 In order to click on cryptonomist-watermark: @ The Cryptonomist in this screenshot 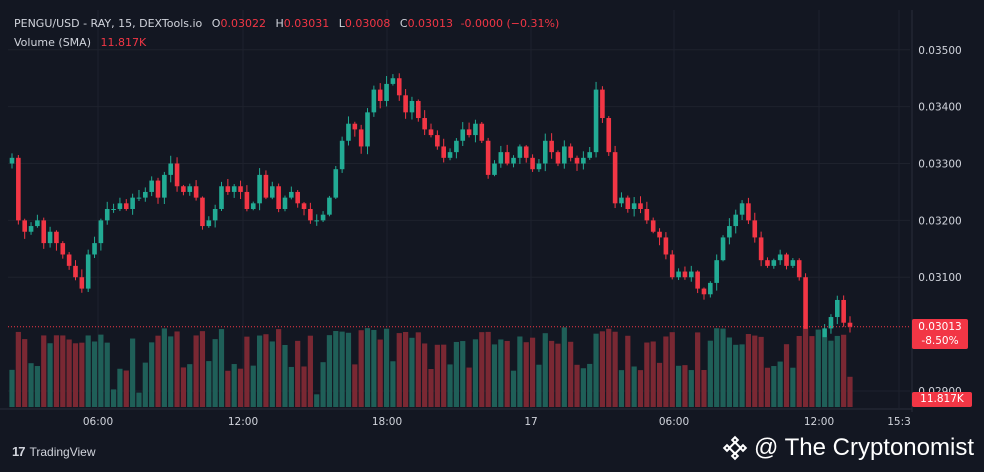, I will do `click(848, 448)`.